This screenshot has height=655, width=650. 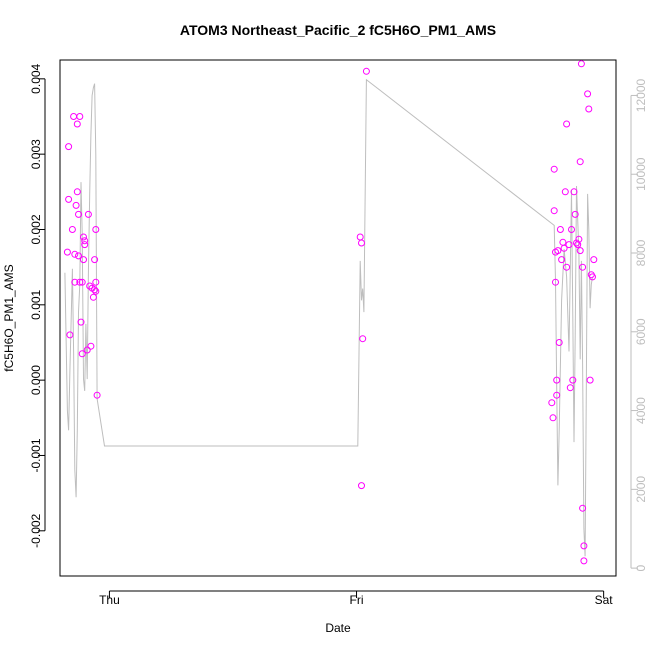 What do you see at coordinates (36, 380) in the screenshot?
I see `y-tick-label: 0.000` at bounding box center [36, 380].